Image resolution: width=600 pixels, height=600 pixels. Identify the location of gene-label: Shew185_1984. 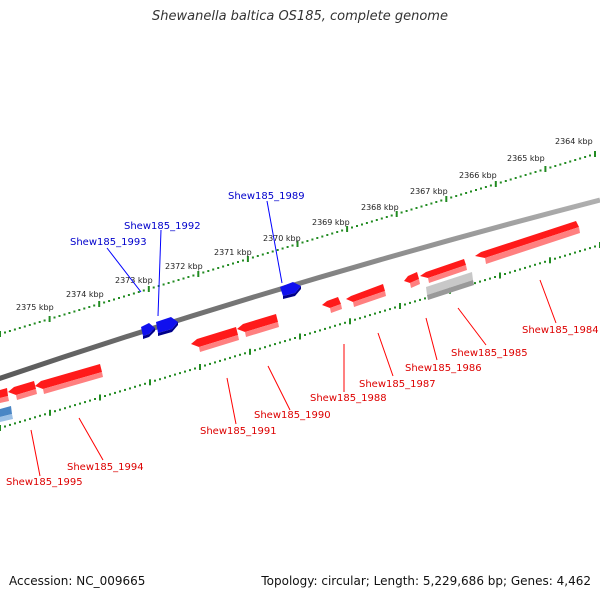
(560, 330).